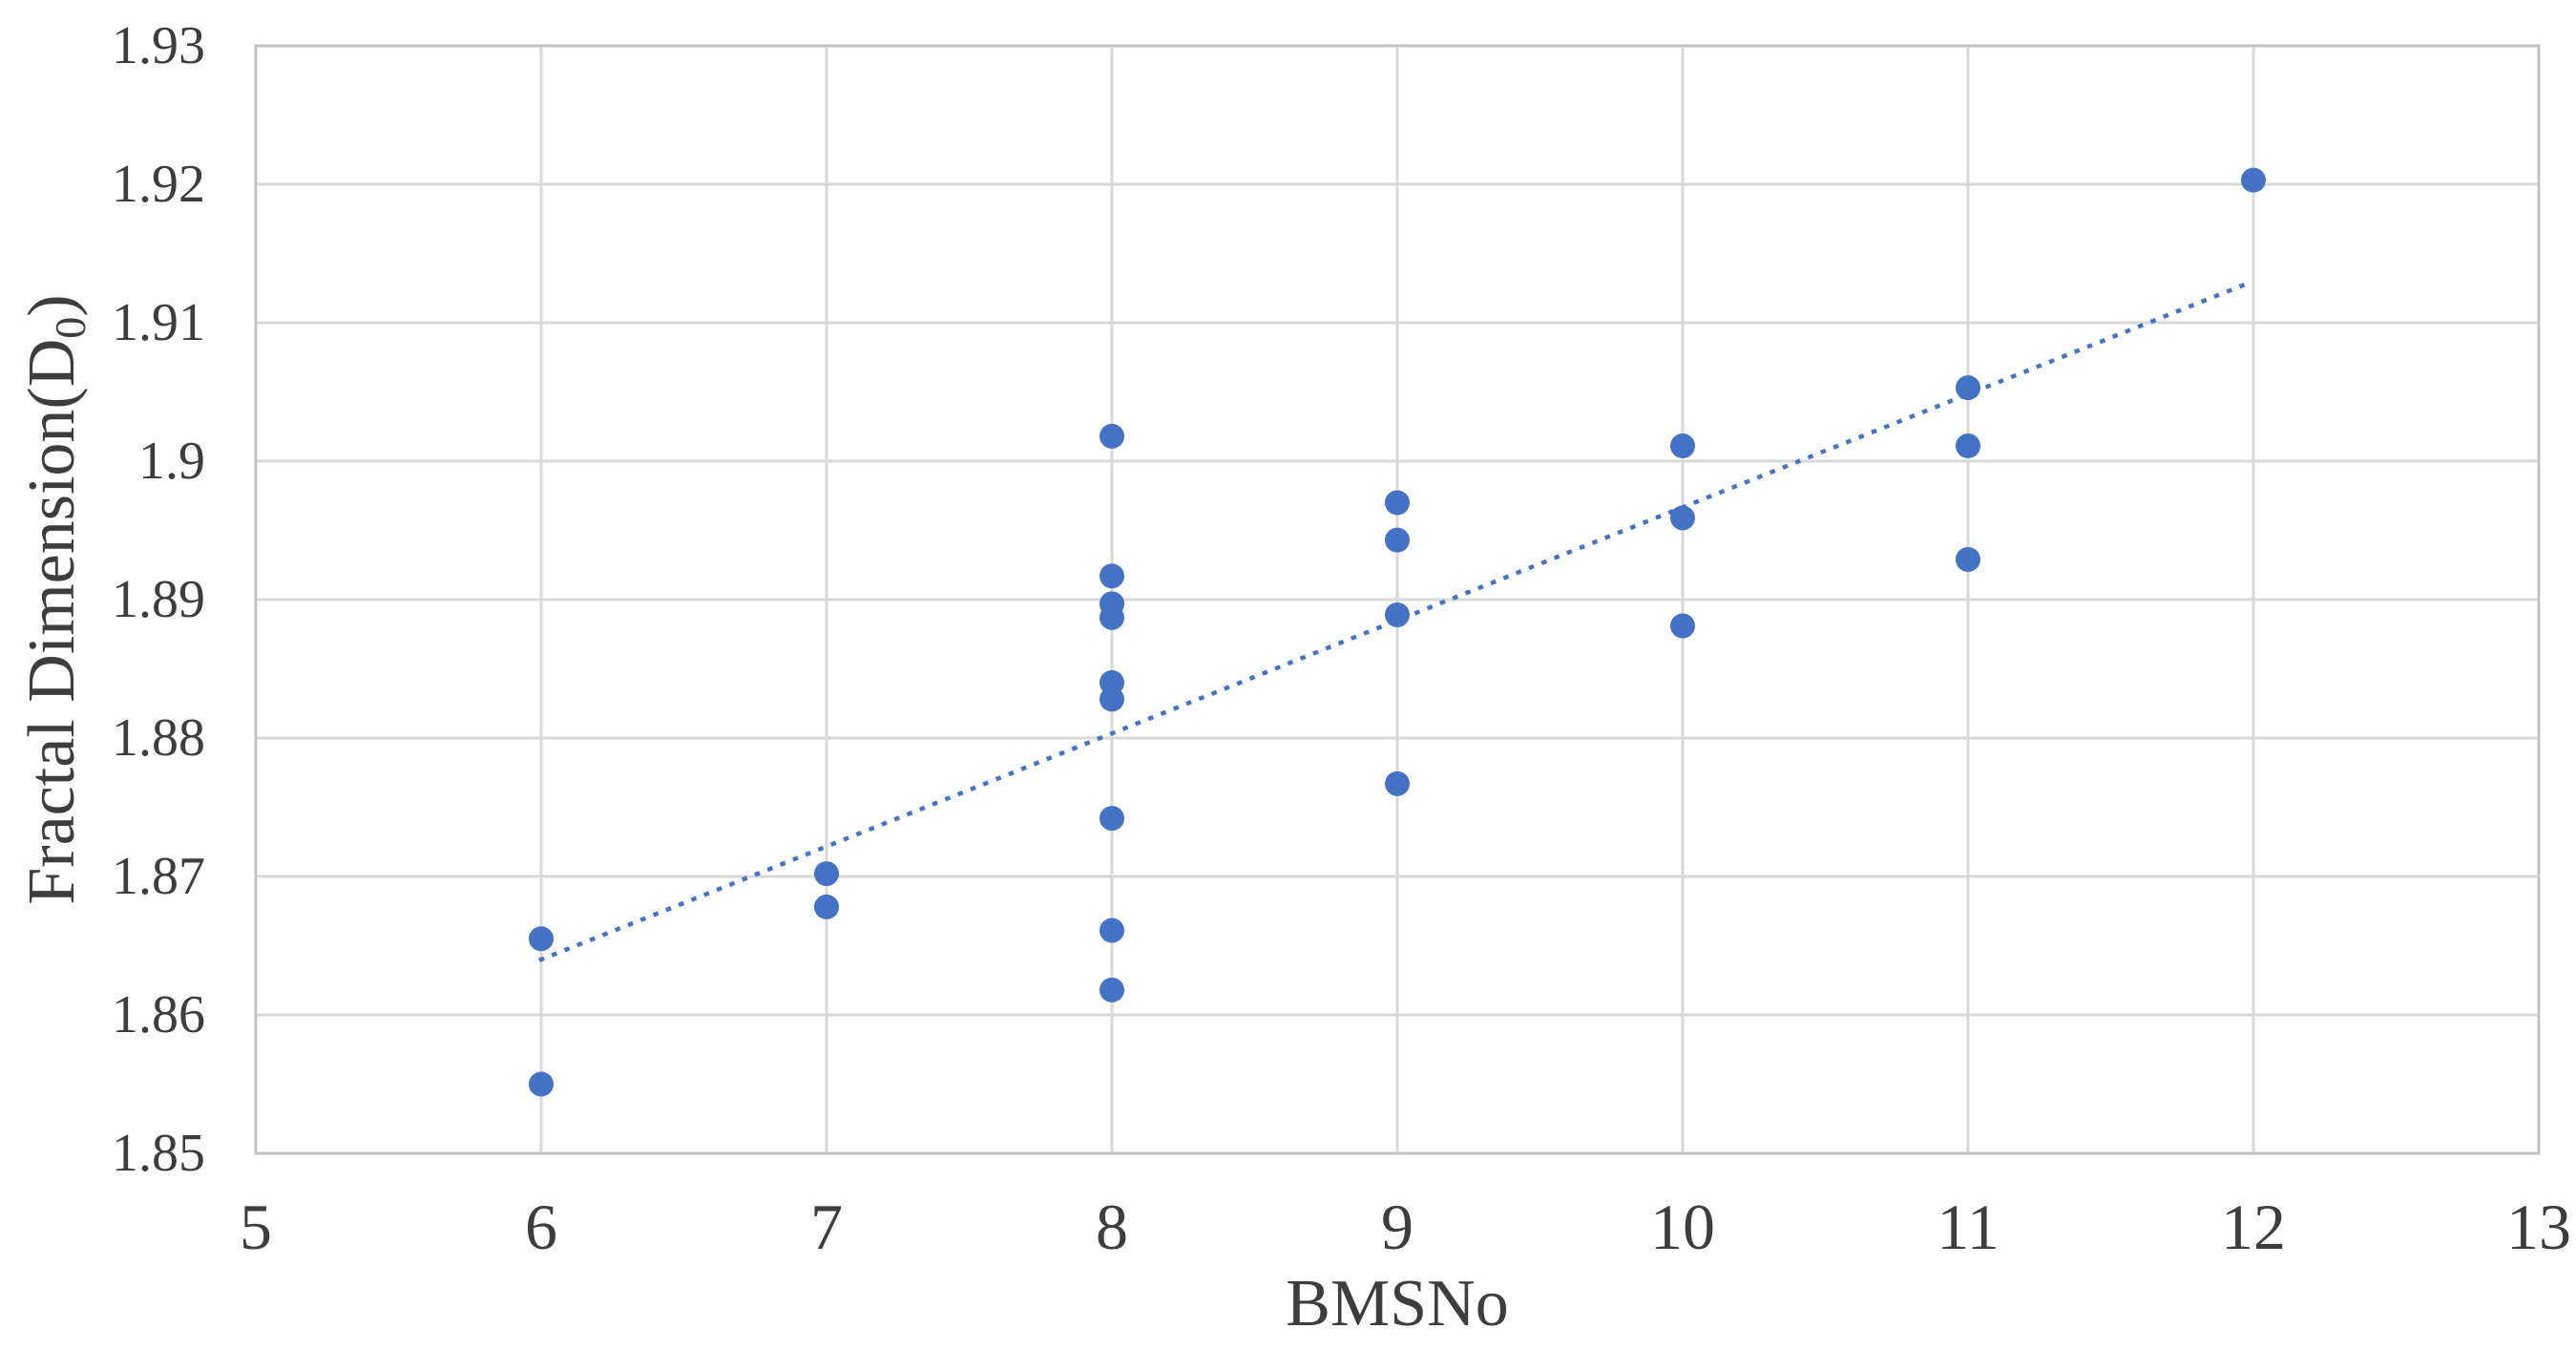 The height and width of the screenshot is (1350, 2576). What do you see at coordinates (1397, 1227) in the screenshot?
I see `x-tick-label: 9` at bounding box center [1397, 1227].